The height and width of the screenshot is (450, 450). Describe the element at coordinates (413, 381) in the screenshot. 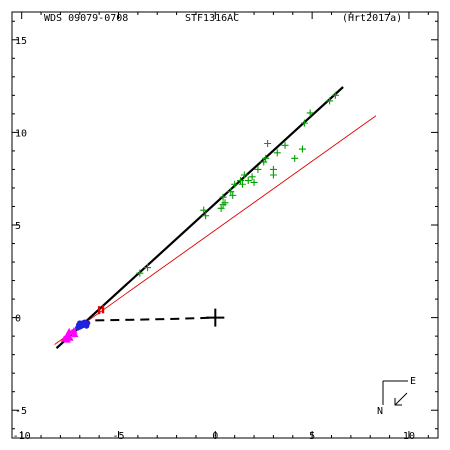

I see `east-label: E` at that location.